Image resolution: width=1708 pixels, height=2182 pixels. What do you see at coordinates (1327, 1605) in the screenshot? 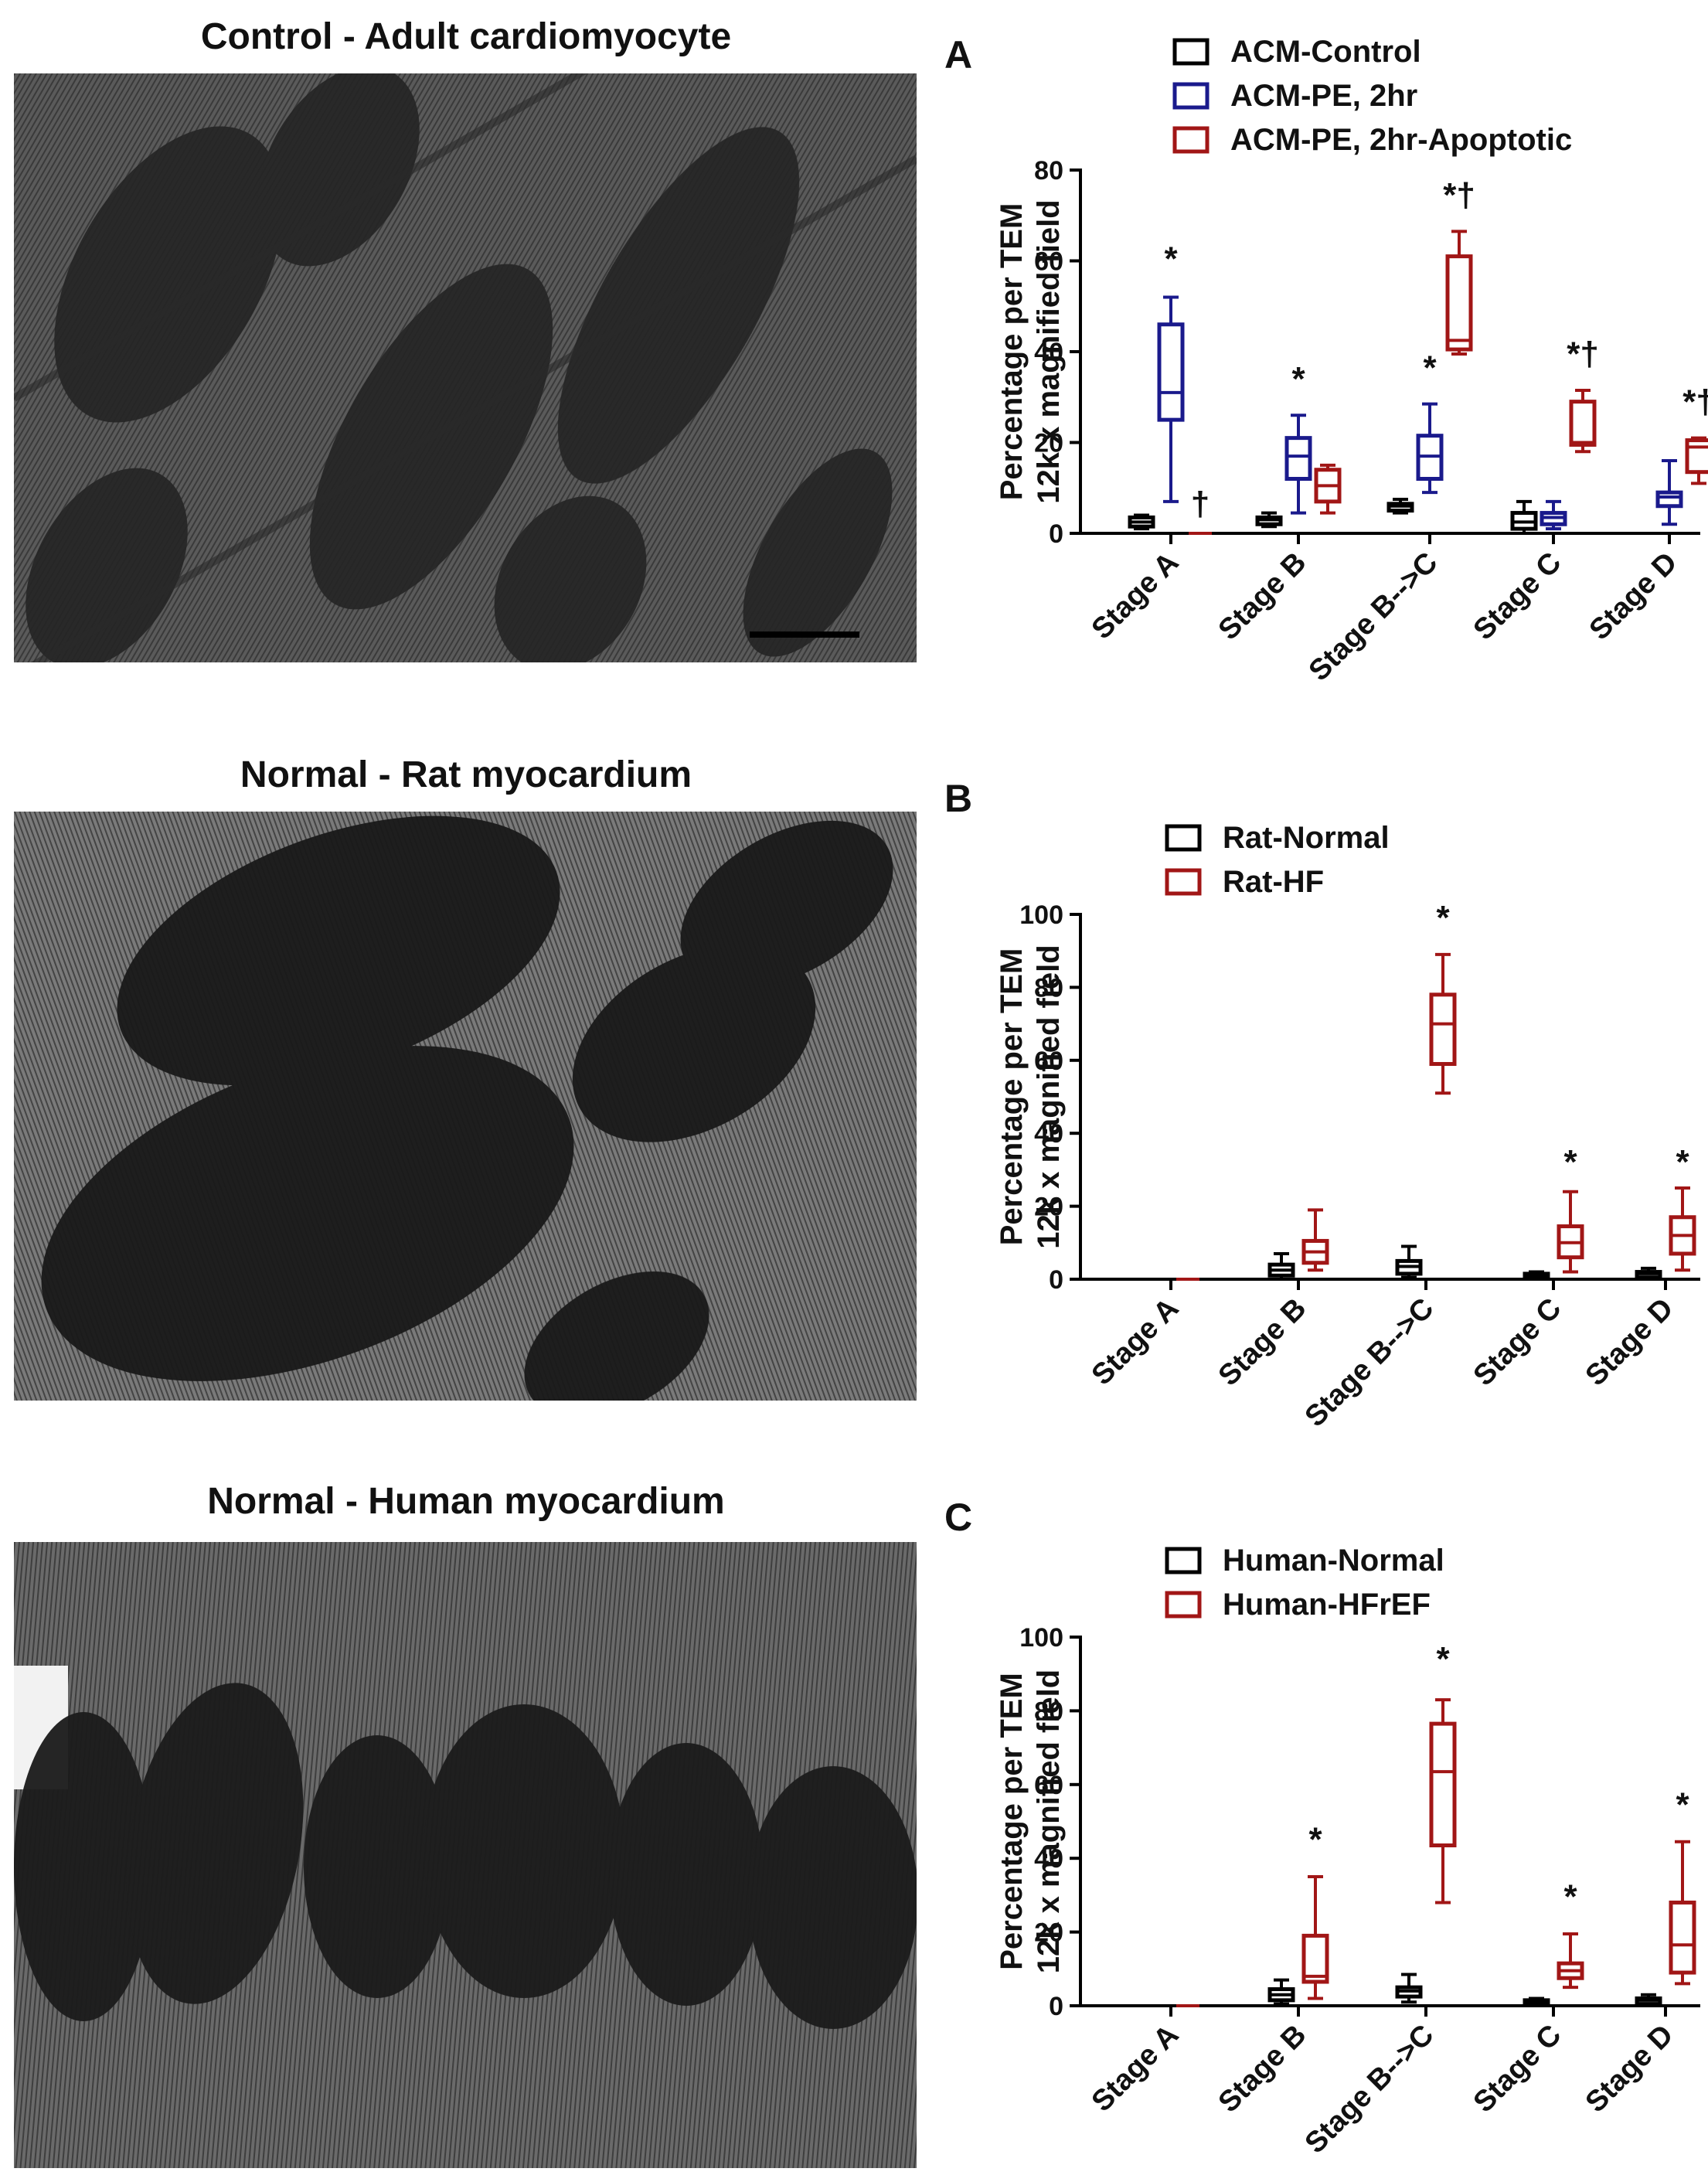
I see `legend-label-1: Human-HFrEF` at bounding box center [1327, 1605].